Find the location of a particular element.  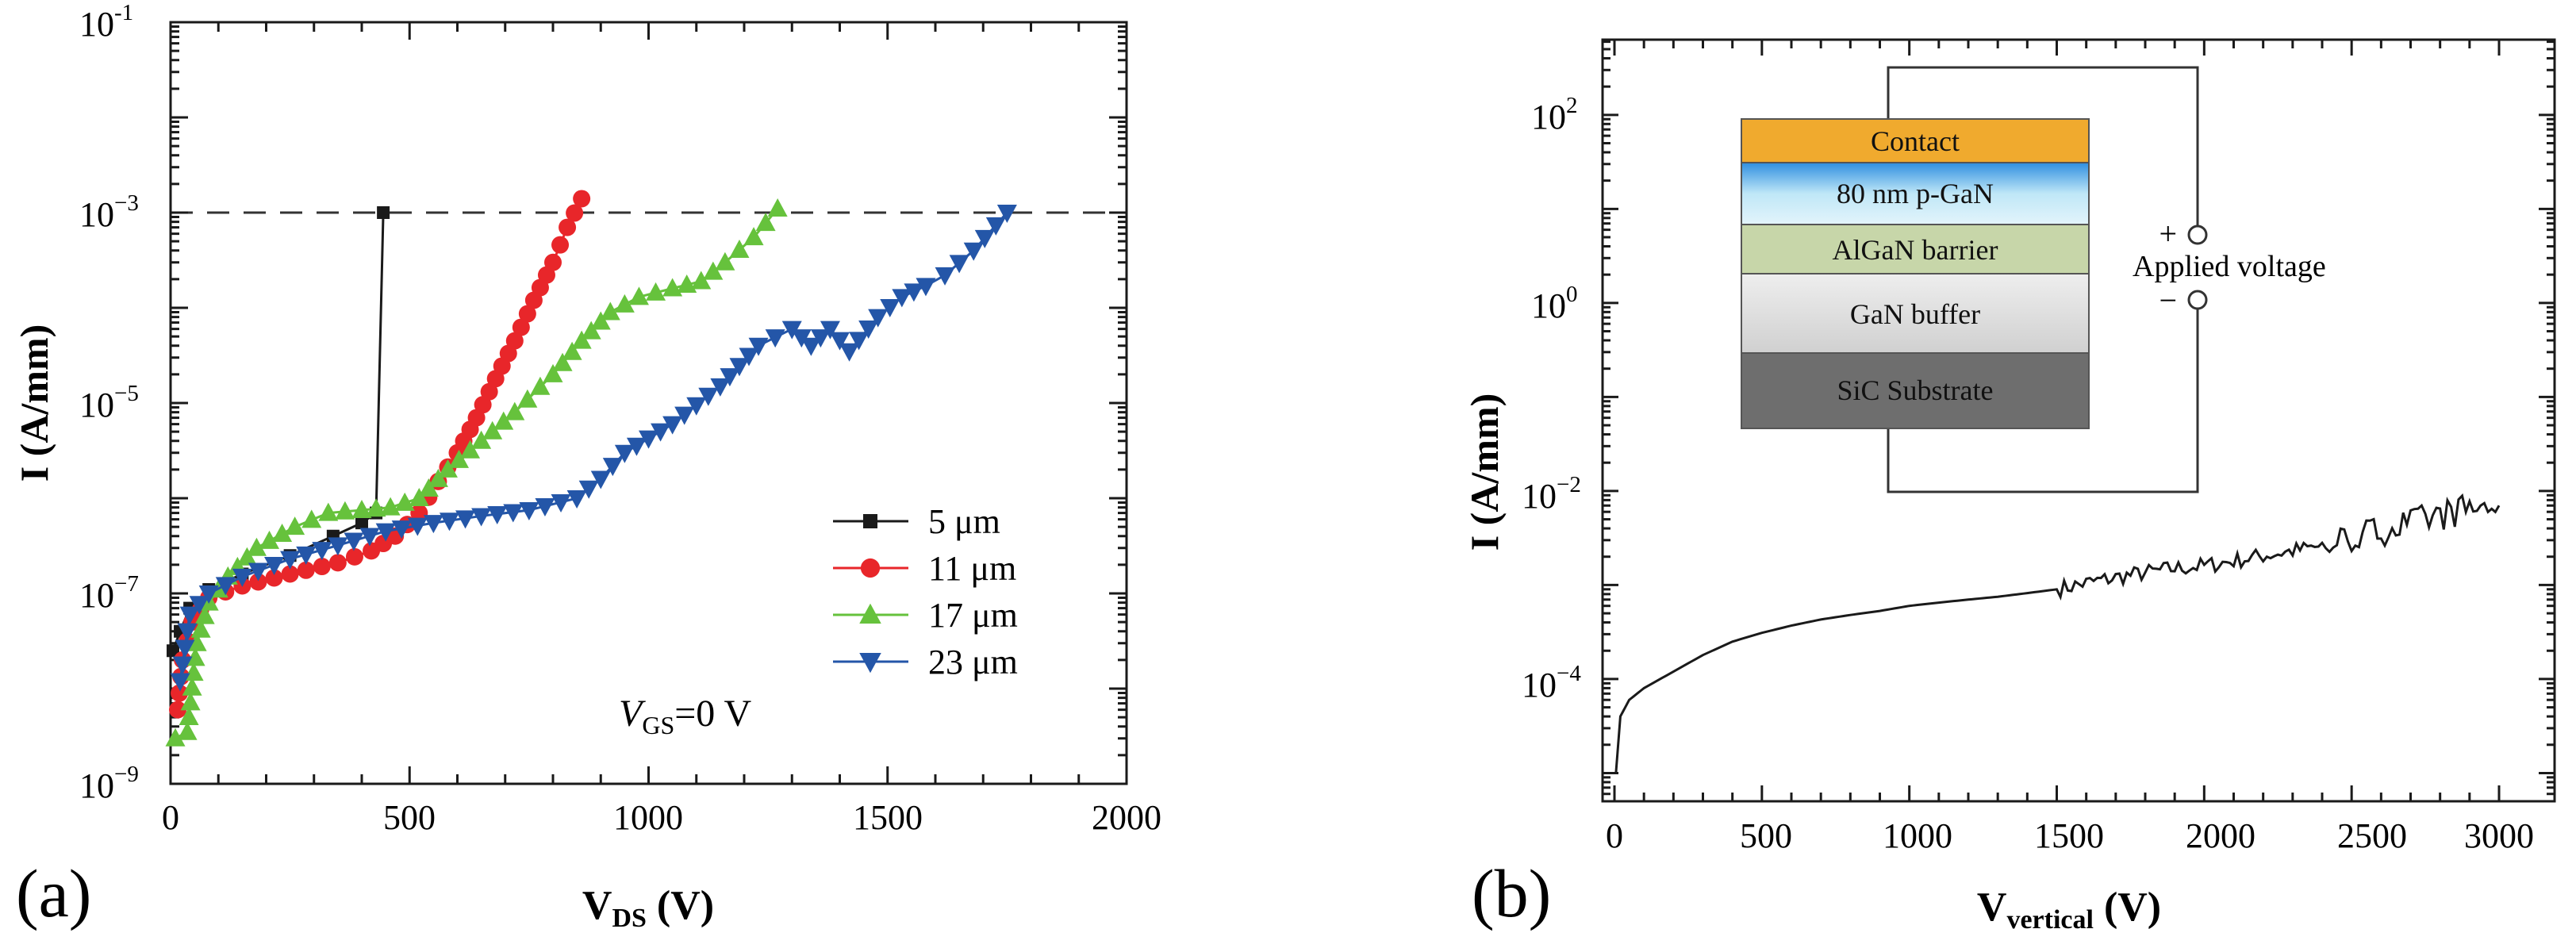

x-tick-labels-a: 0 500 1000 1500 2000 is located at coordinates (661, 817).